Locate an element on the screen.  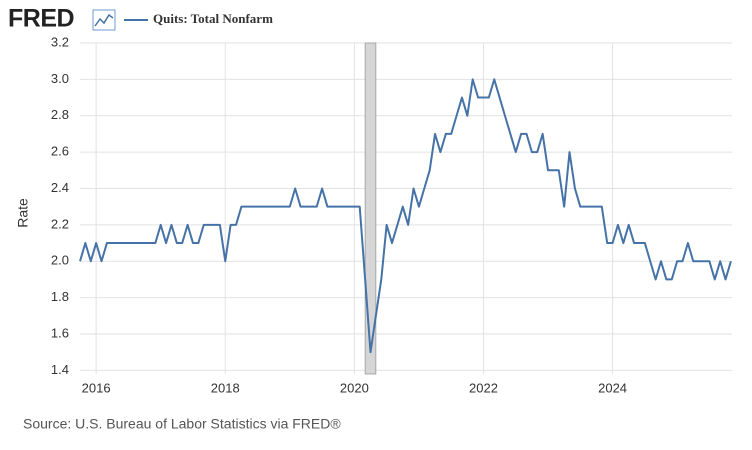
x-tick-label: 2018 is located at coordinates (225, 387).